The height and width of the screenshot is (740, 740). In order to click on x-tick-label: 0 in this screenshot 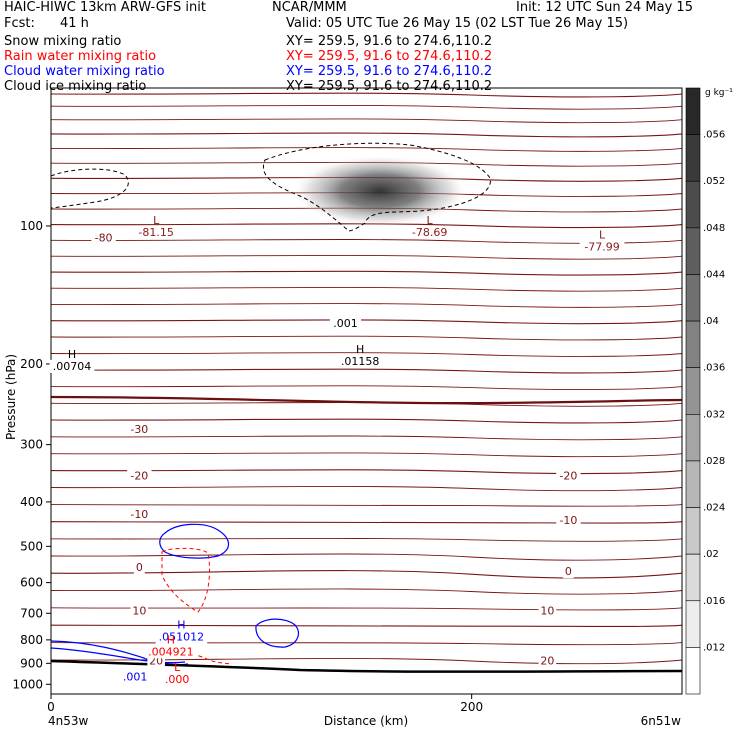, I will do `click(51, 707)`.